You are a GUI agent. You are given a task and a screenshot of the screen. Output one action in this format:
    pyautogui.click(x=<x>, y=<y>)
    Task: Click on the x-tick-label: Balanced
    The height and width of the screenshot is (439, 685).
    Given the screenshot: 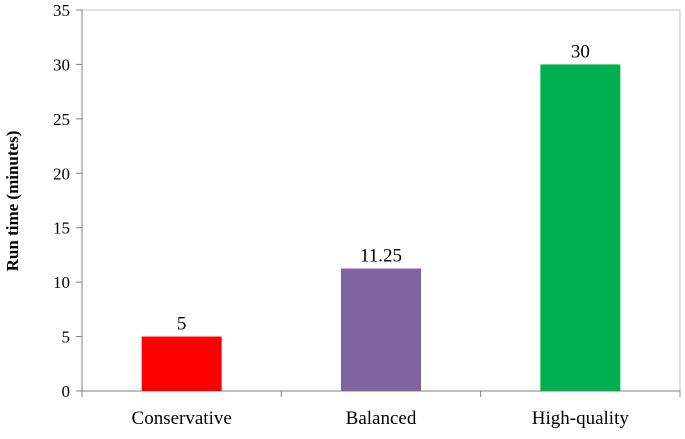 What is the action you would take?
    pyautogui.click(x=381, y=418)
    